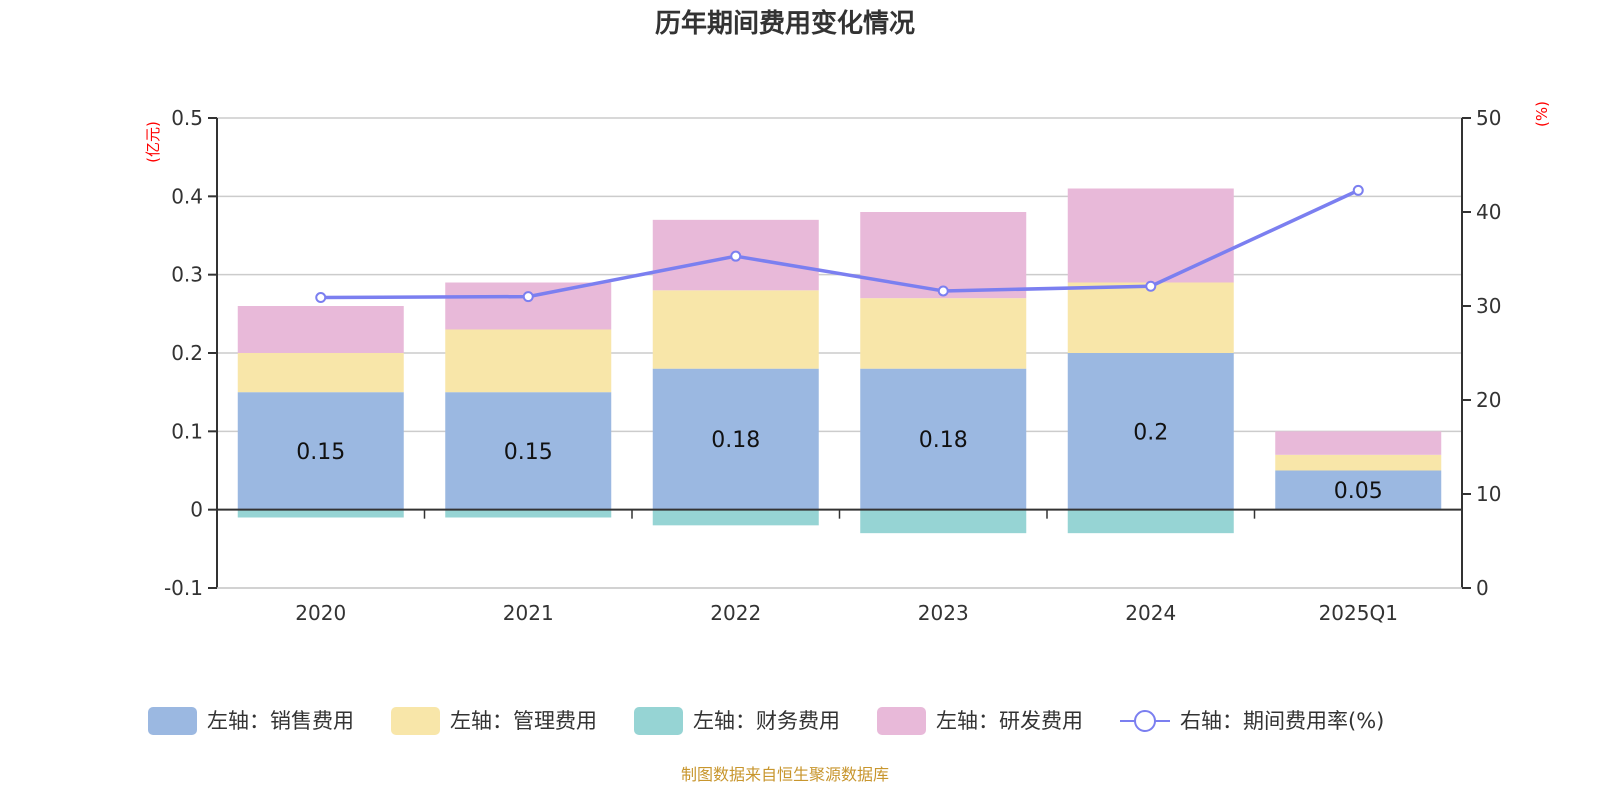 The height and width of the screenshot is (800, 1600). Describe the element at coordinates (528, 613) in the screenshot. I see `x-tick-label: 2021` at that location.